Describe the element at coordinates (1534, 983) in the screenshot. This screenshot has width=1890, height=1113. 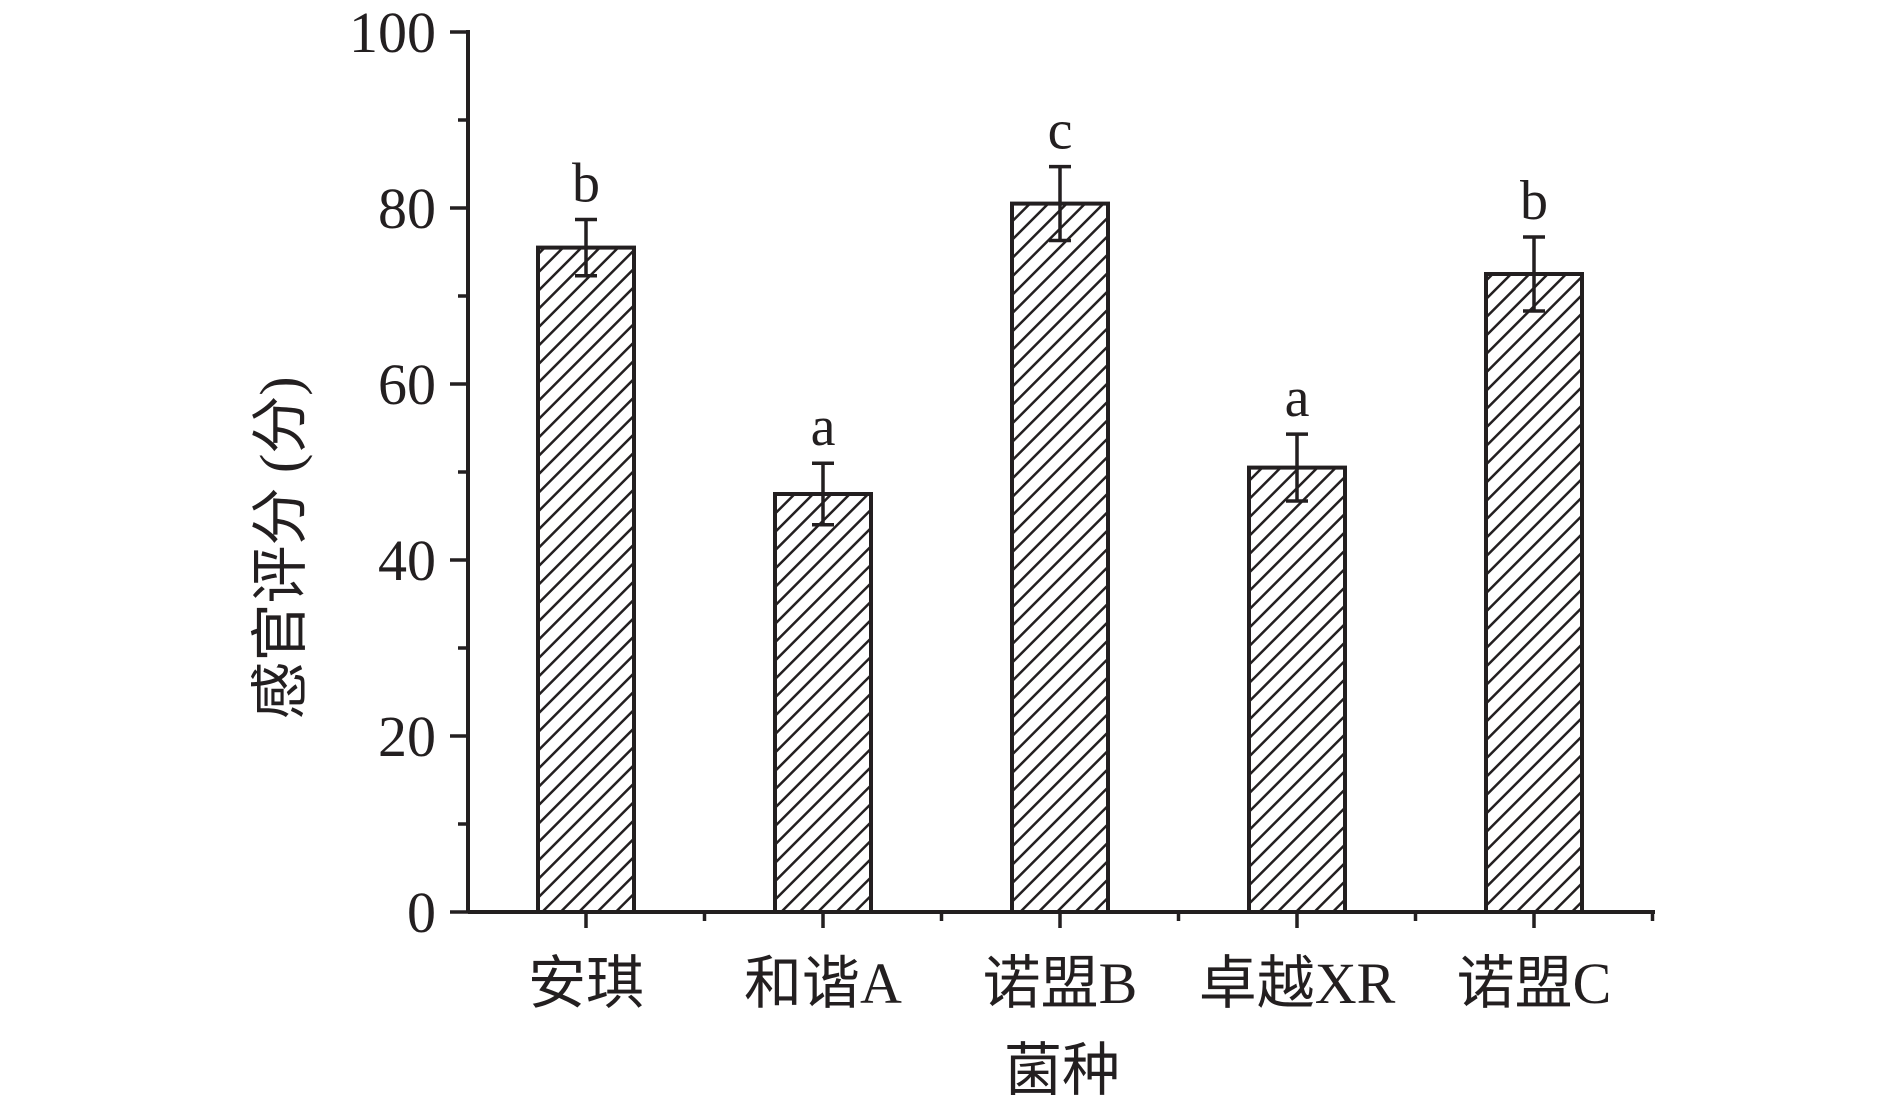
I see `x-tick-label: 诺盟C` at that location.